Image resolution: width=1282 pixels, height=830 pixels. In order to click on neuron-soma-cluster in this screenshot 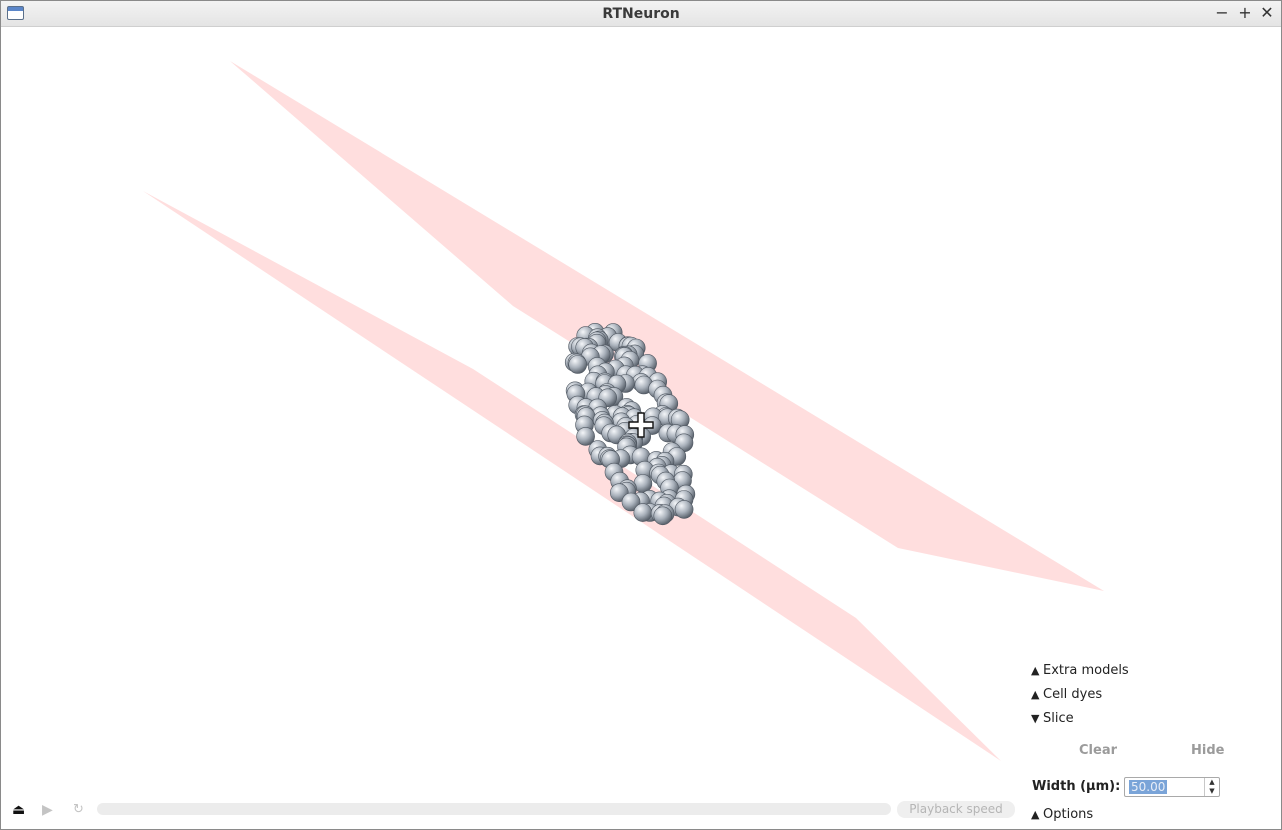, I will do `click(630, 424)`.